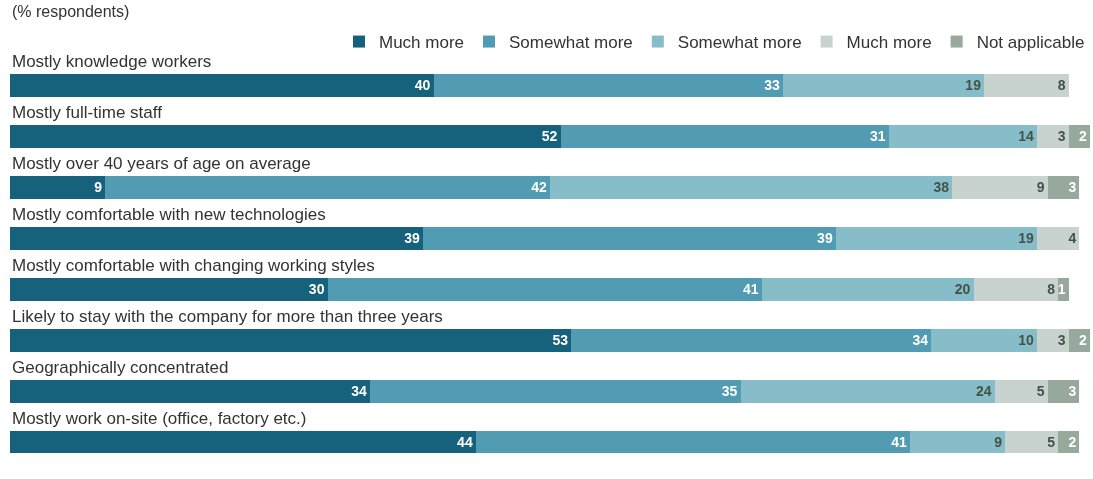  What do you see at coordinates (169, 214) in the screenshot?
I see `y-tick-label: Mostly comfortable with new technologies` at bounding box center [169, 214].